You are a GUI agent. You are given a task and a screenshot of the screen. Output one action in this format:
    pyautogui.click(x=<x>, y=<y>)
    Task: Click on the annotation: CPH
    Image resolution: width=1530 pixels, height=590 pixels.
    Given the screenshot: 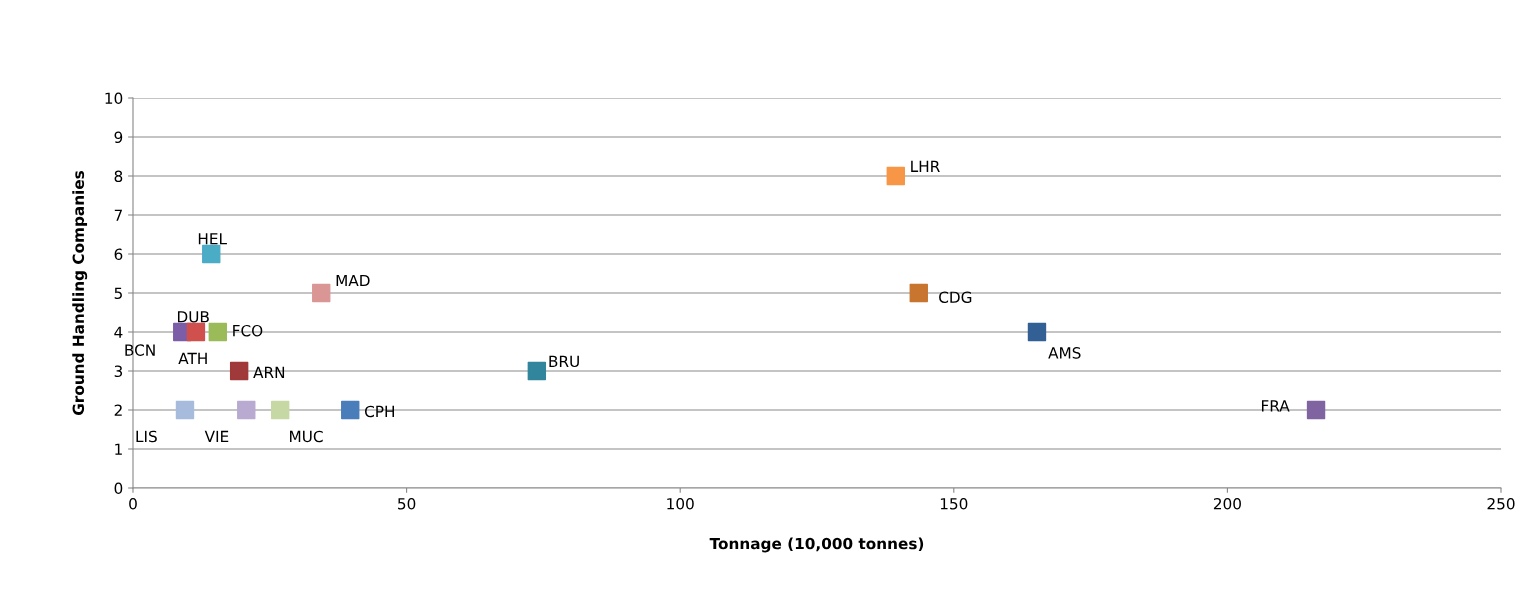 What is the action you would take?
    pyautogui.click(x=379, y=411)
    